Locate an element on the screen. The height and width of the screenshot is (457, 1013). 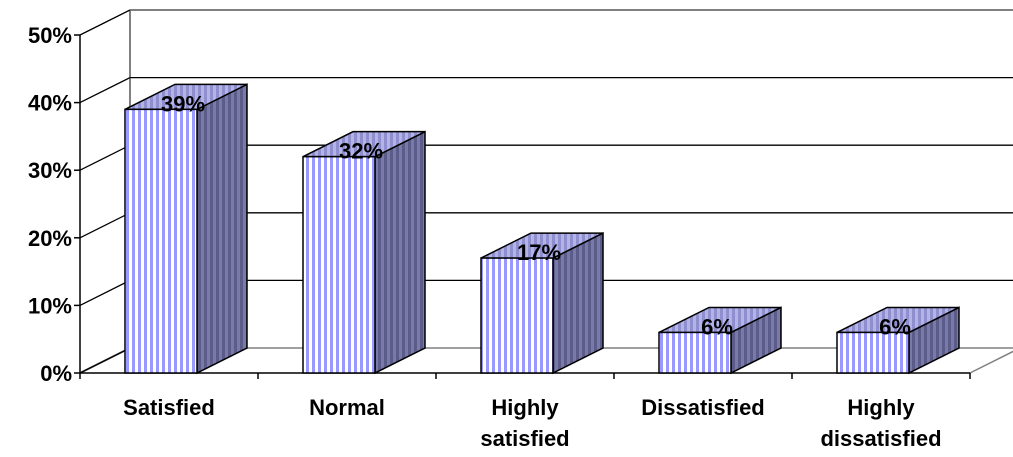
category-label-1: Normal is located at coordinates (347, 407).